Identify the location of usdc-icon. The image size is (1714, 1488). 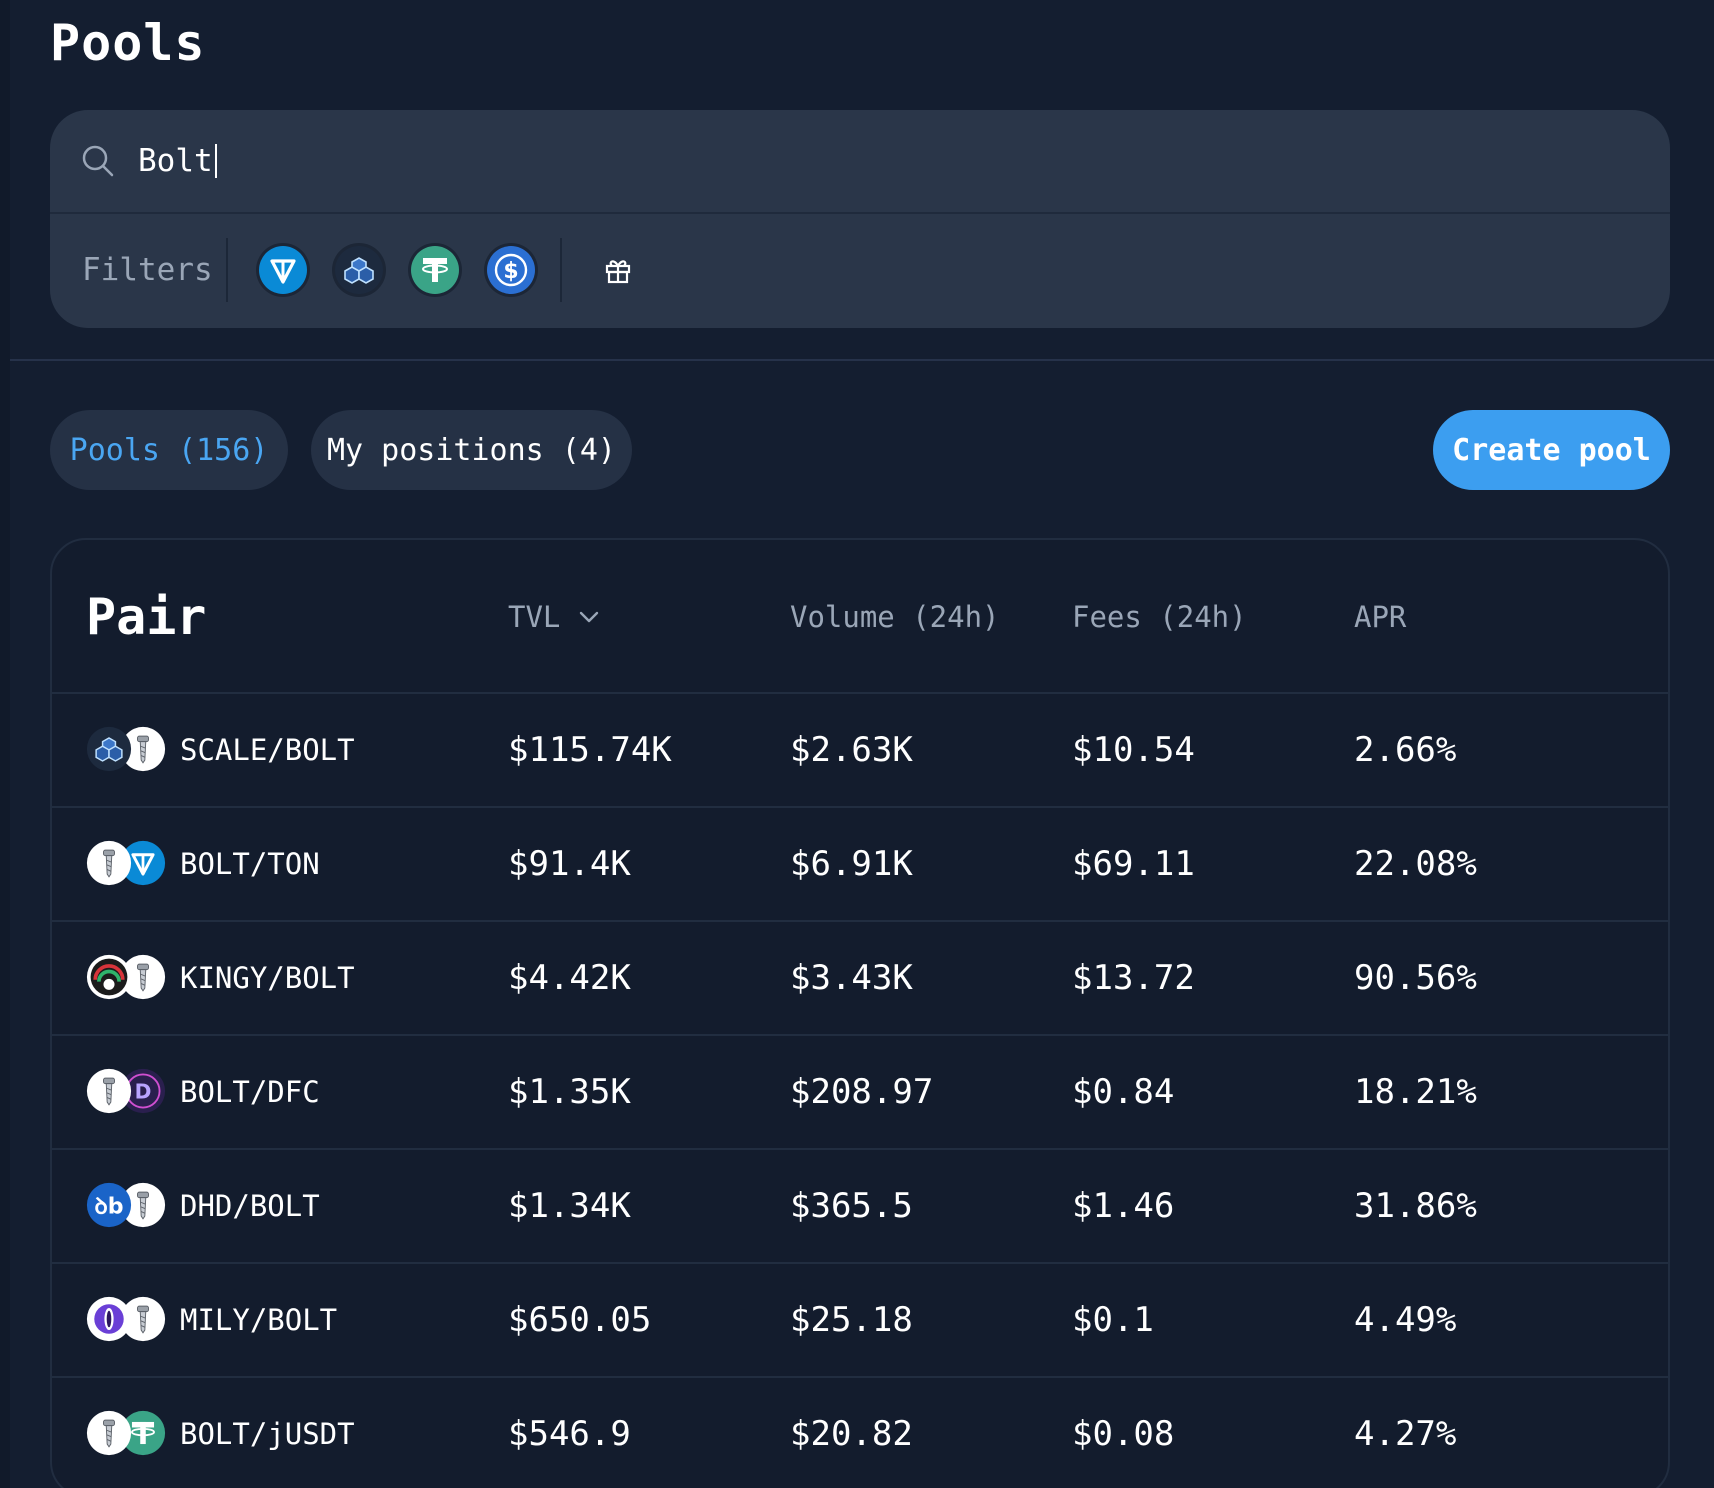
(511, 270).